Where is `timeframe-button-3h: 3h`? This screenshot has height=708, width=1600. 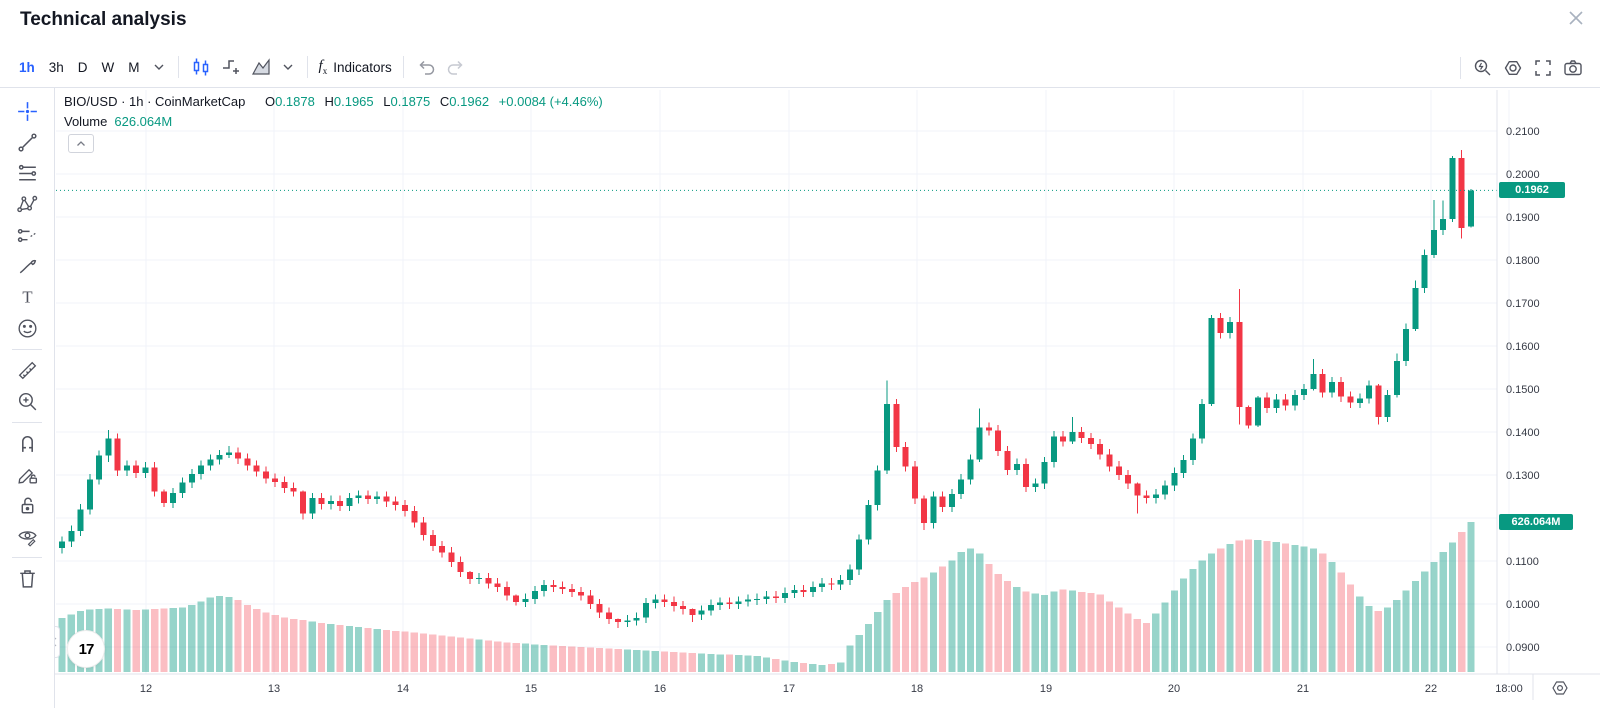
timeframe-button-3h: 3h is located at coordinates (56, 67).